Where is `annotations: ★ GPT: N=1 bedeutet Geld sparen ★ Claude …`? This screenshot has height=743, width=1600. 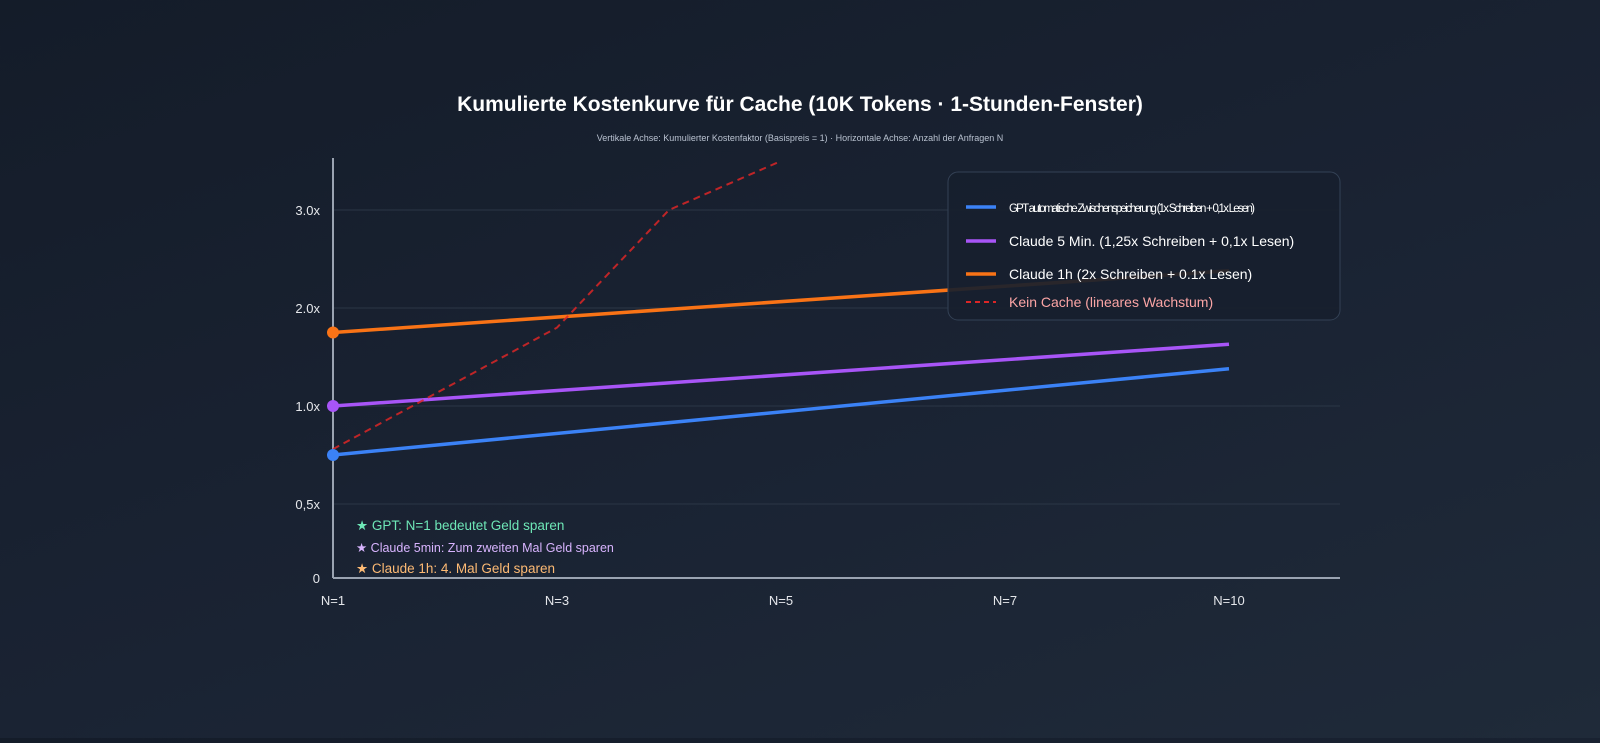
annotations: ★ GPT: N=1 bedeutet Geld sparen ★ Claude … is located at coordinates (485, 547).